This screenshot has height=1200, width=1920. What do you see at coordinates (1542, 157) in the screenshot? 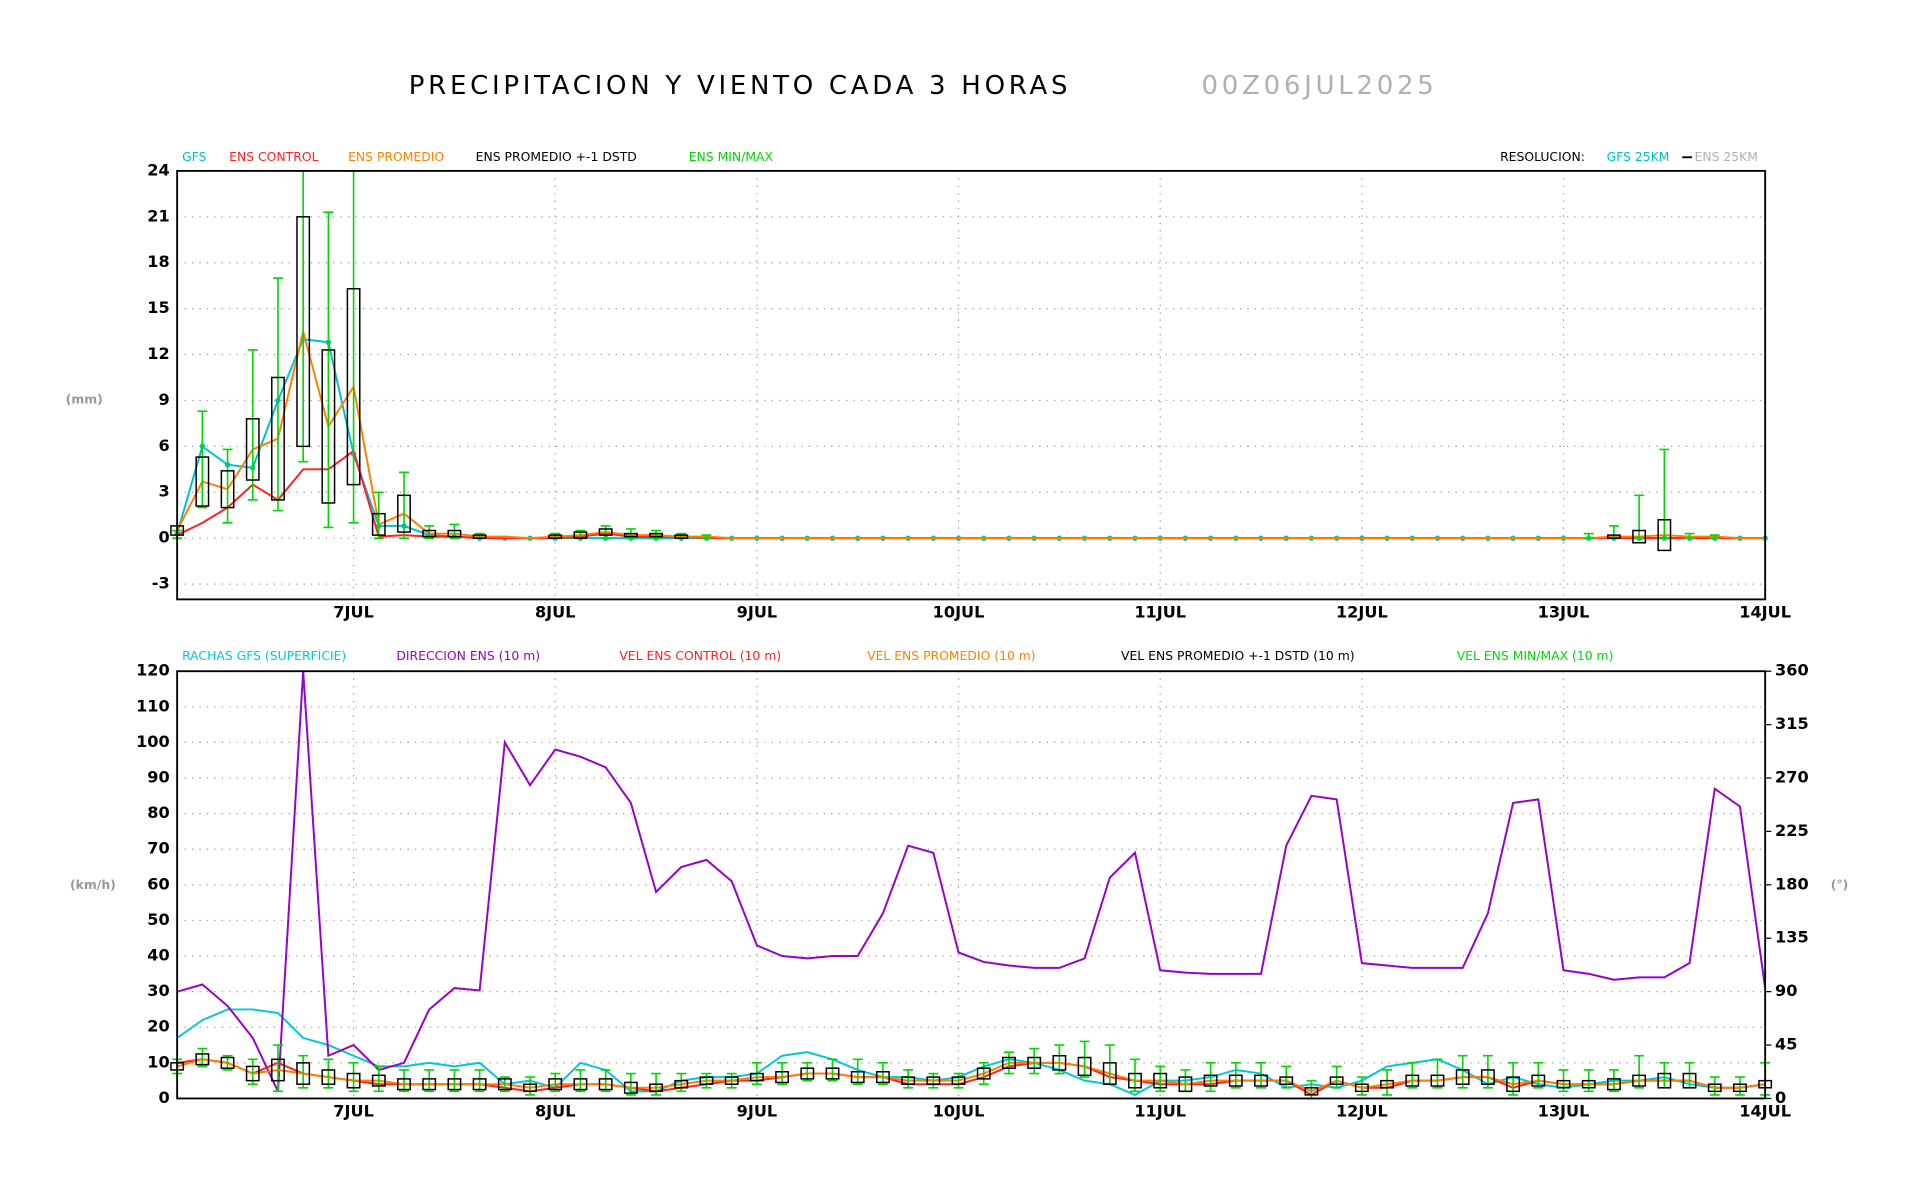
I see `resolution-label: RESOLUCION:` at bounding box center [1542, 157].